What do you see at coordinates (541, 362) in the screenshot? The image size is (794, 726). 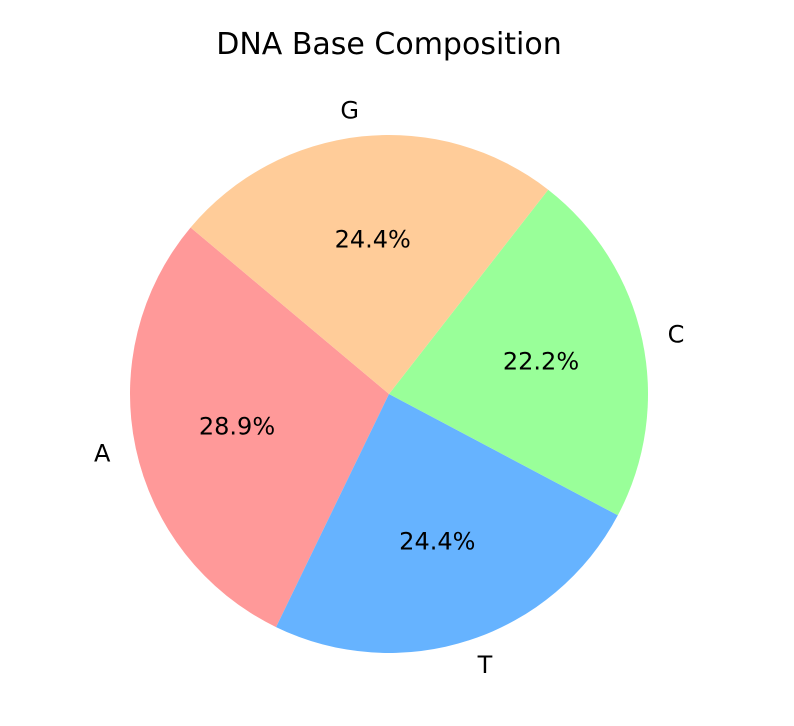 I see `percent-label-c: 22.2%` at bounding box center [541, 362].